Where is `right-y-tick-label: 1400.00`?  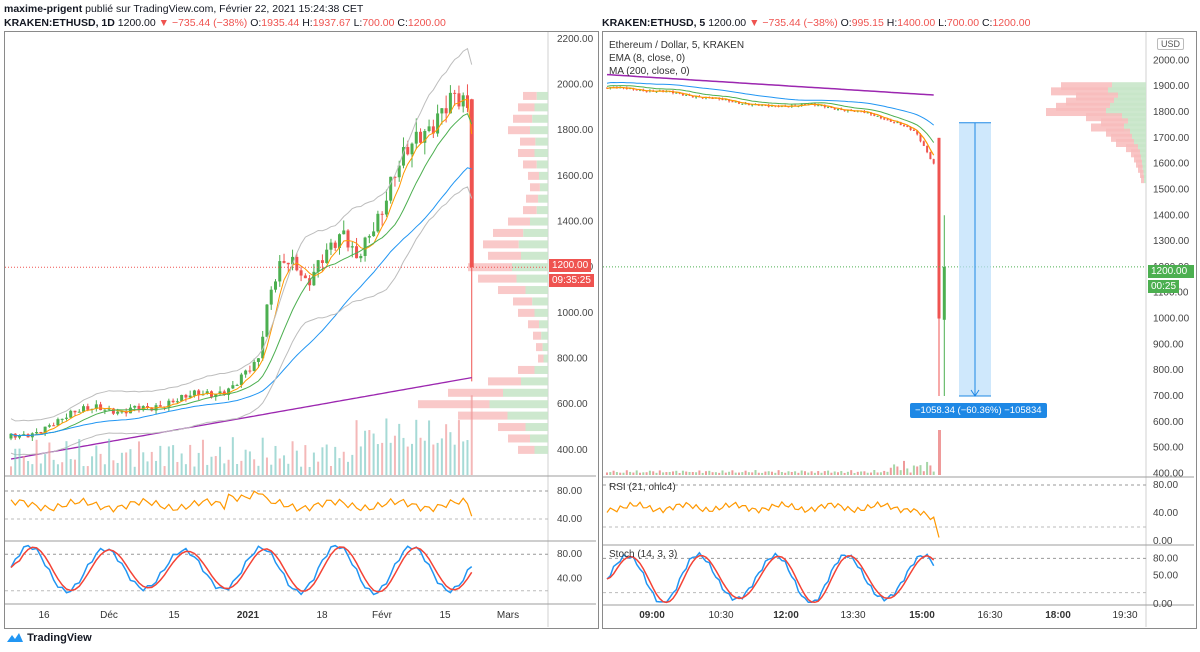
right-y-tick-label: 1400.00 is located at coordinates (1171, 215).